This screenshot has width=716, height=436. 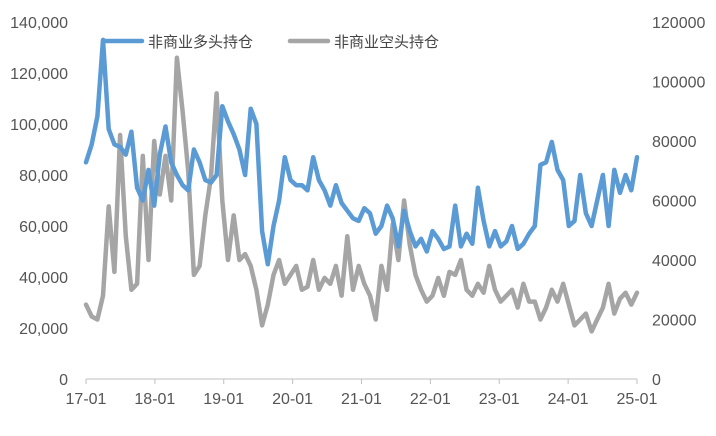 What do you see at coordinates (678, 23) in the screenshot?
I see `y-right-tick-label: 120000` at bounding box center [678, 23].